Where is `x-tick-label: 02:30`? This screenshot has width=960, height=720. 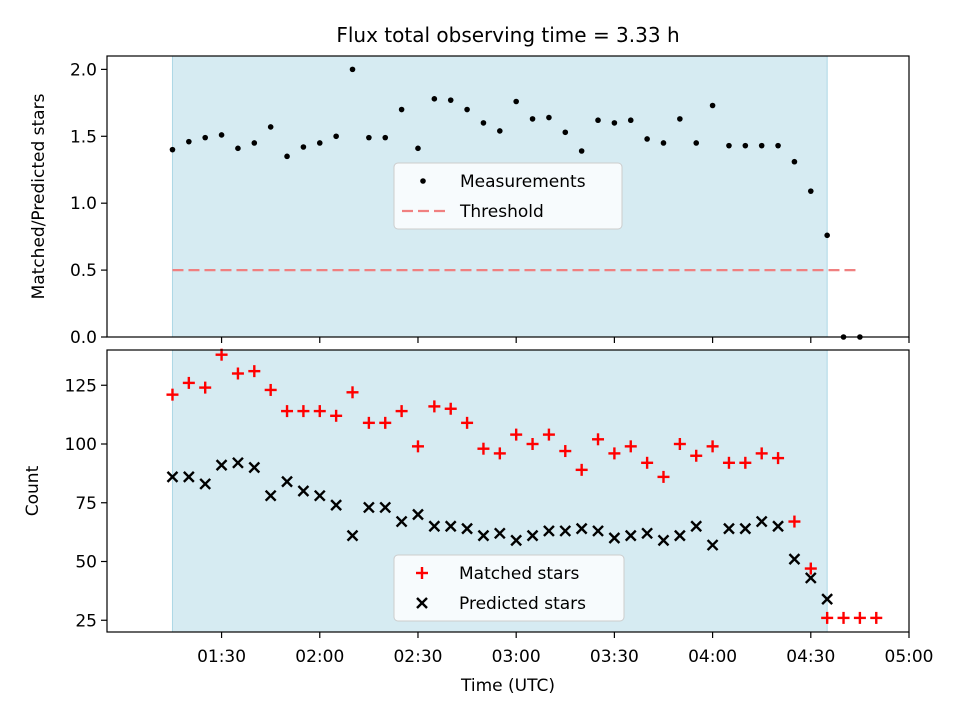 x-tick-label: 02:30 is located at coordinates (417, 657).